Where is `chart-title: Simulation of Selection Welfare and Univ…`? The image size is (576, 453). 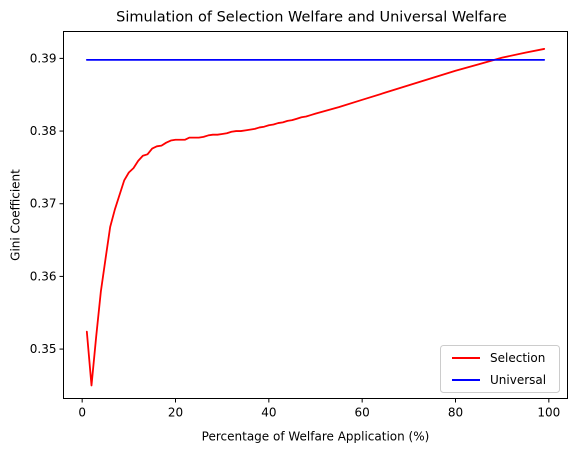 chart-title: Simulation of Selection Welfare and Univ… is located at coordinates (311, 18).